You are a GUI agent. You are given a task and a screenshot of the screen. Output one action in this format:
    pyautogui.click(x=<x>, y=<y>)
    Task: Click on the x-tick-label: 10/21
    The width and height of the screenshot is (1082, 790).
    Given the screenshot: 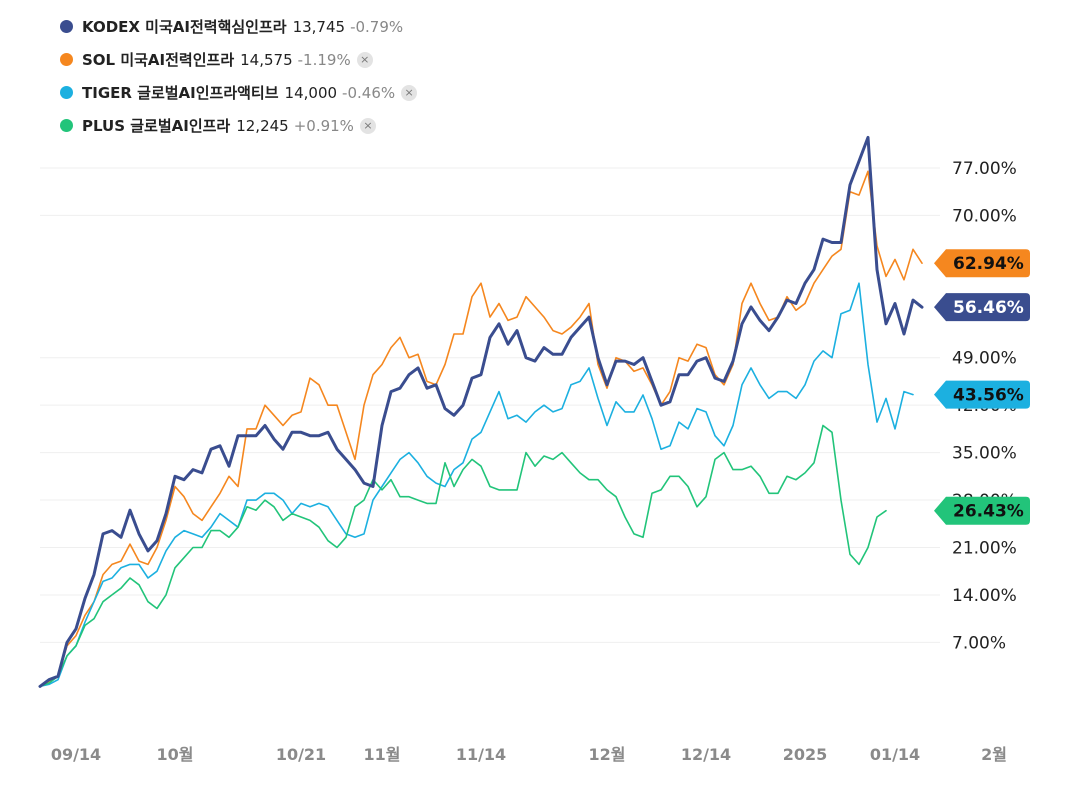 What is the action you would take?
    pyautogui.click(x=301, y=754)
    